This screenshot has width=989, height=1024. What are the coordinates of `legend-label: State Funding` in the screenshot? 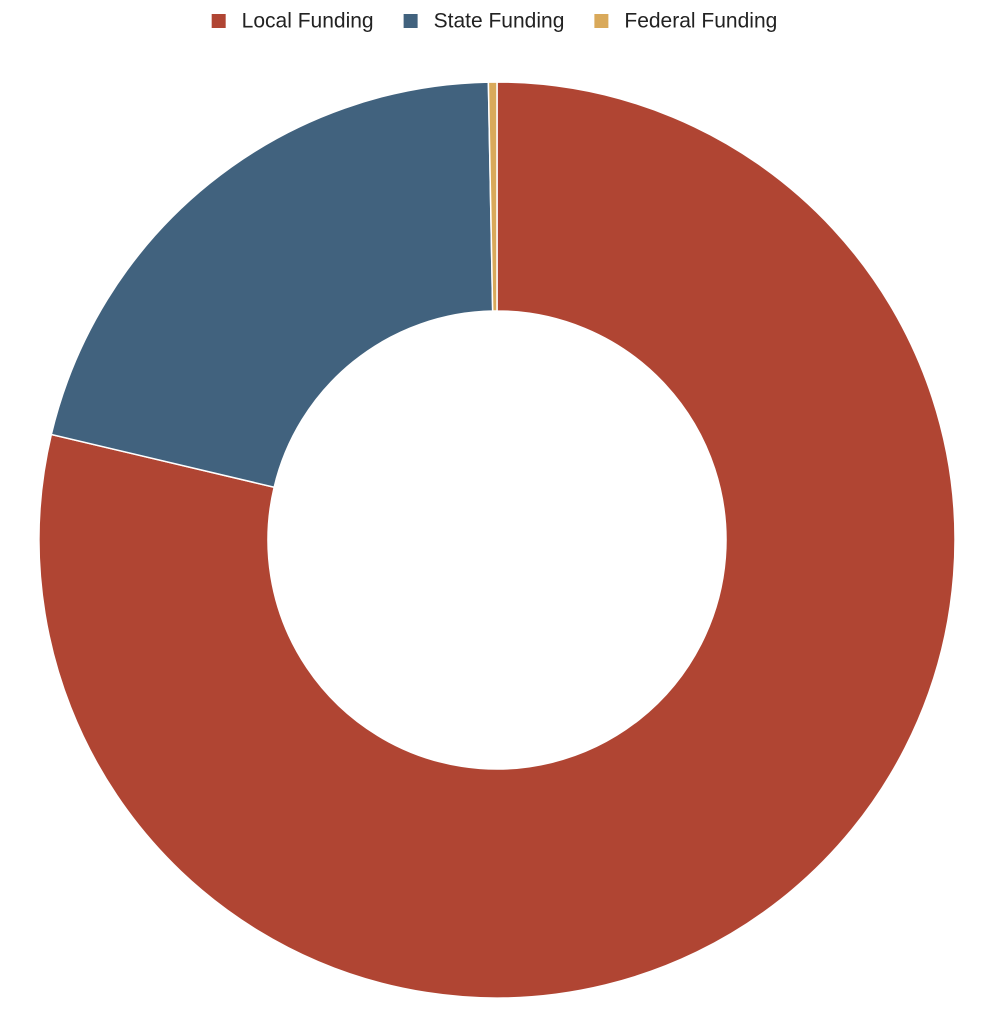 It's located at (499, 21).